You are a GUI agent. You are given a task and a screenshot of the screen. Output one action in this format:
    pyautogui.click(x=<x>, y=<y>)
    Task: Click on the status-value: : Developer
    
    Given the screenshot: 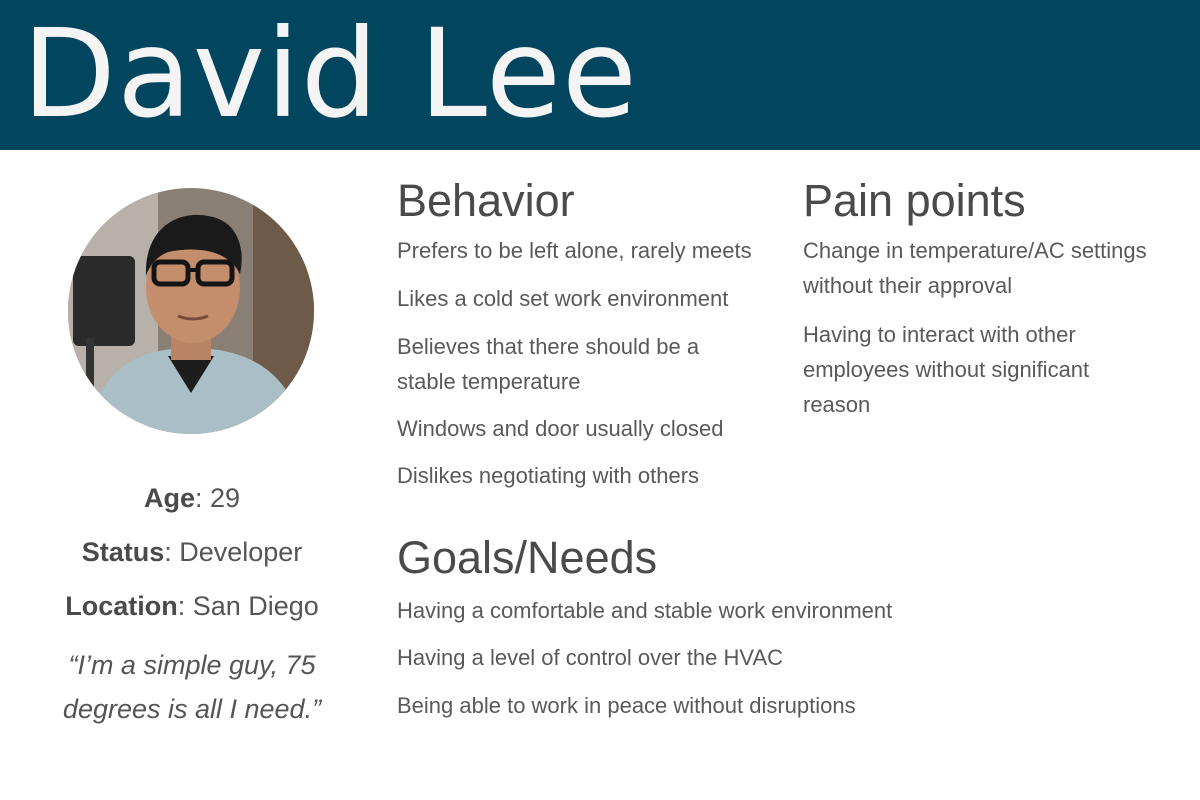 What is the action you would take?
    pyautogui.click(x=233, y=552)
    